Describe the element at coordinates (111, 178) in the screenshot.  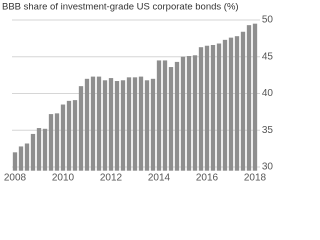
I see `x-tick-label: 2012` at that location.